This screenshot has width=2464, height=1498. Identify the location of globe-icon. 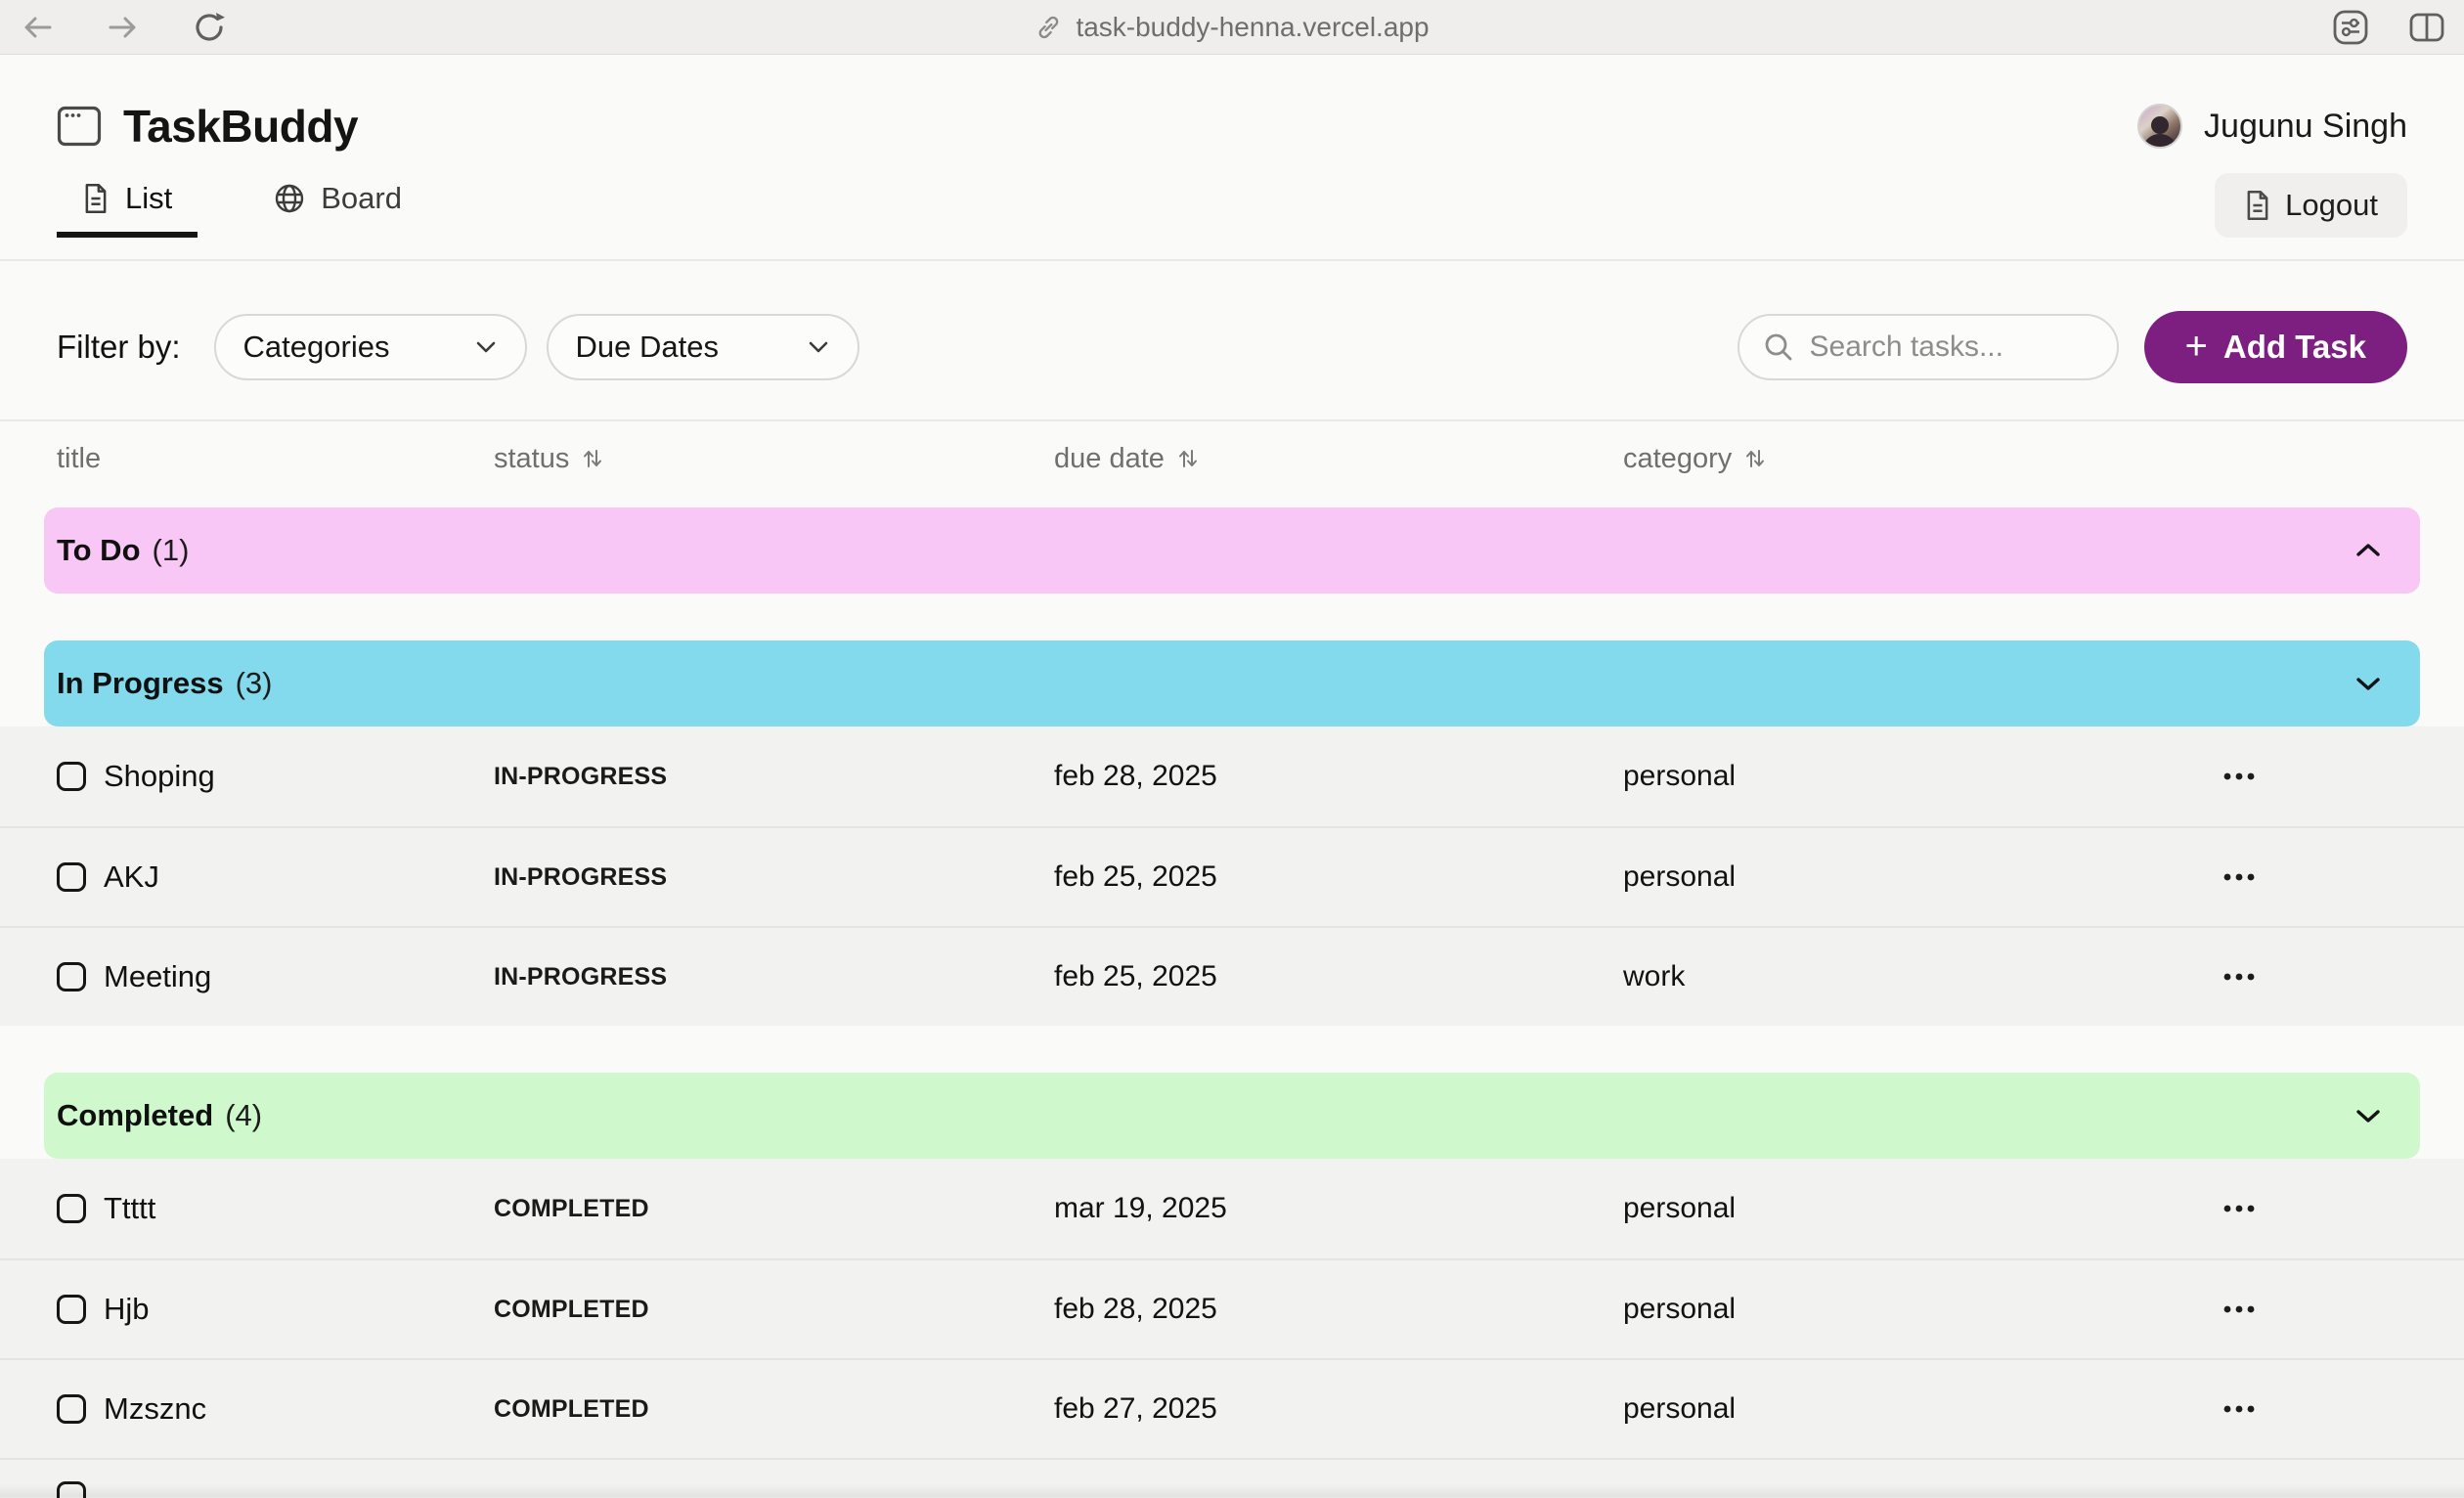
(289, 198).